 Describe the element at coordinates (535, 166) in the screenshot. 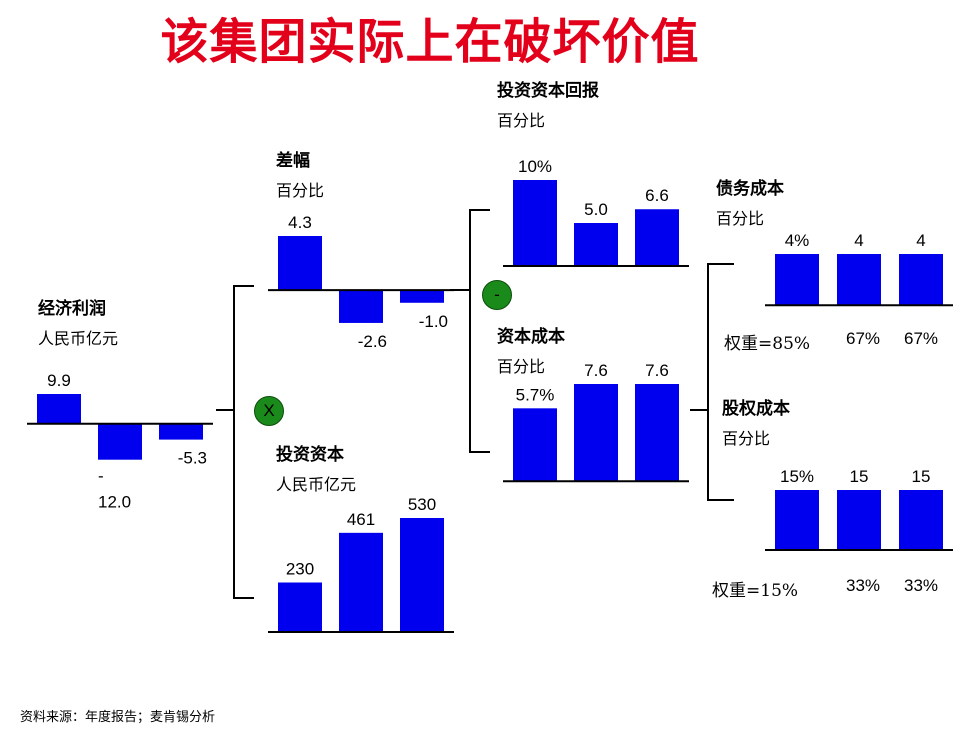

I see `roic-label-1: 10%` at that location.